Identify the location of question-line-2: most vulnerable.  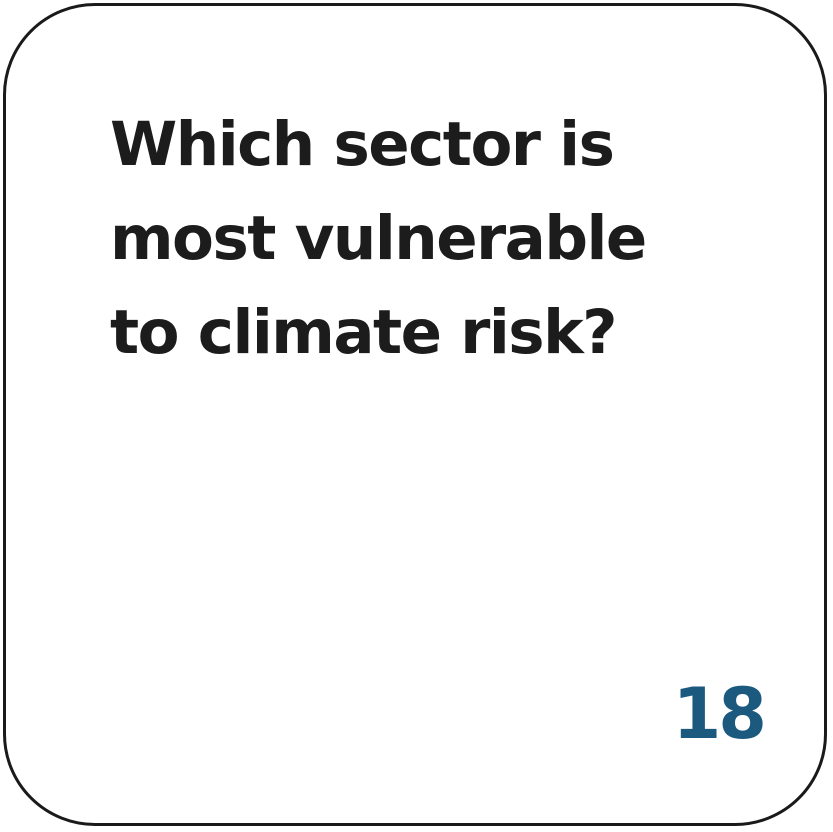
(378, 238).